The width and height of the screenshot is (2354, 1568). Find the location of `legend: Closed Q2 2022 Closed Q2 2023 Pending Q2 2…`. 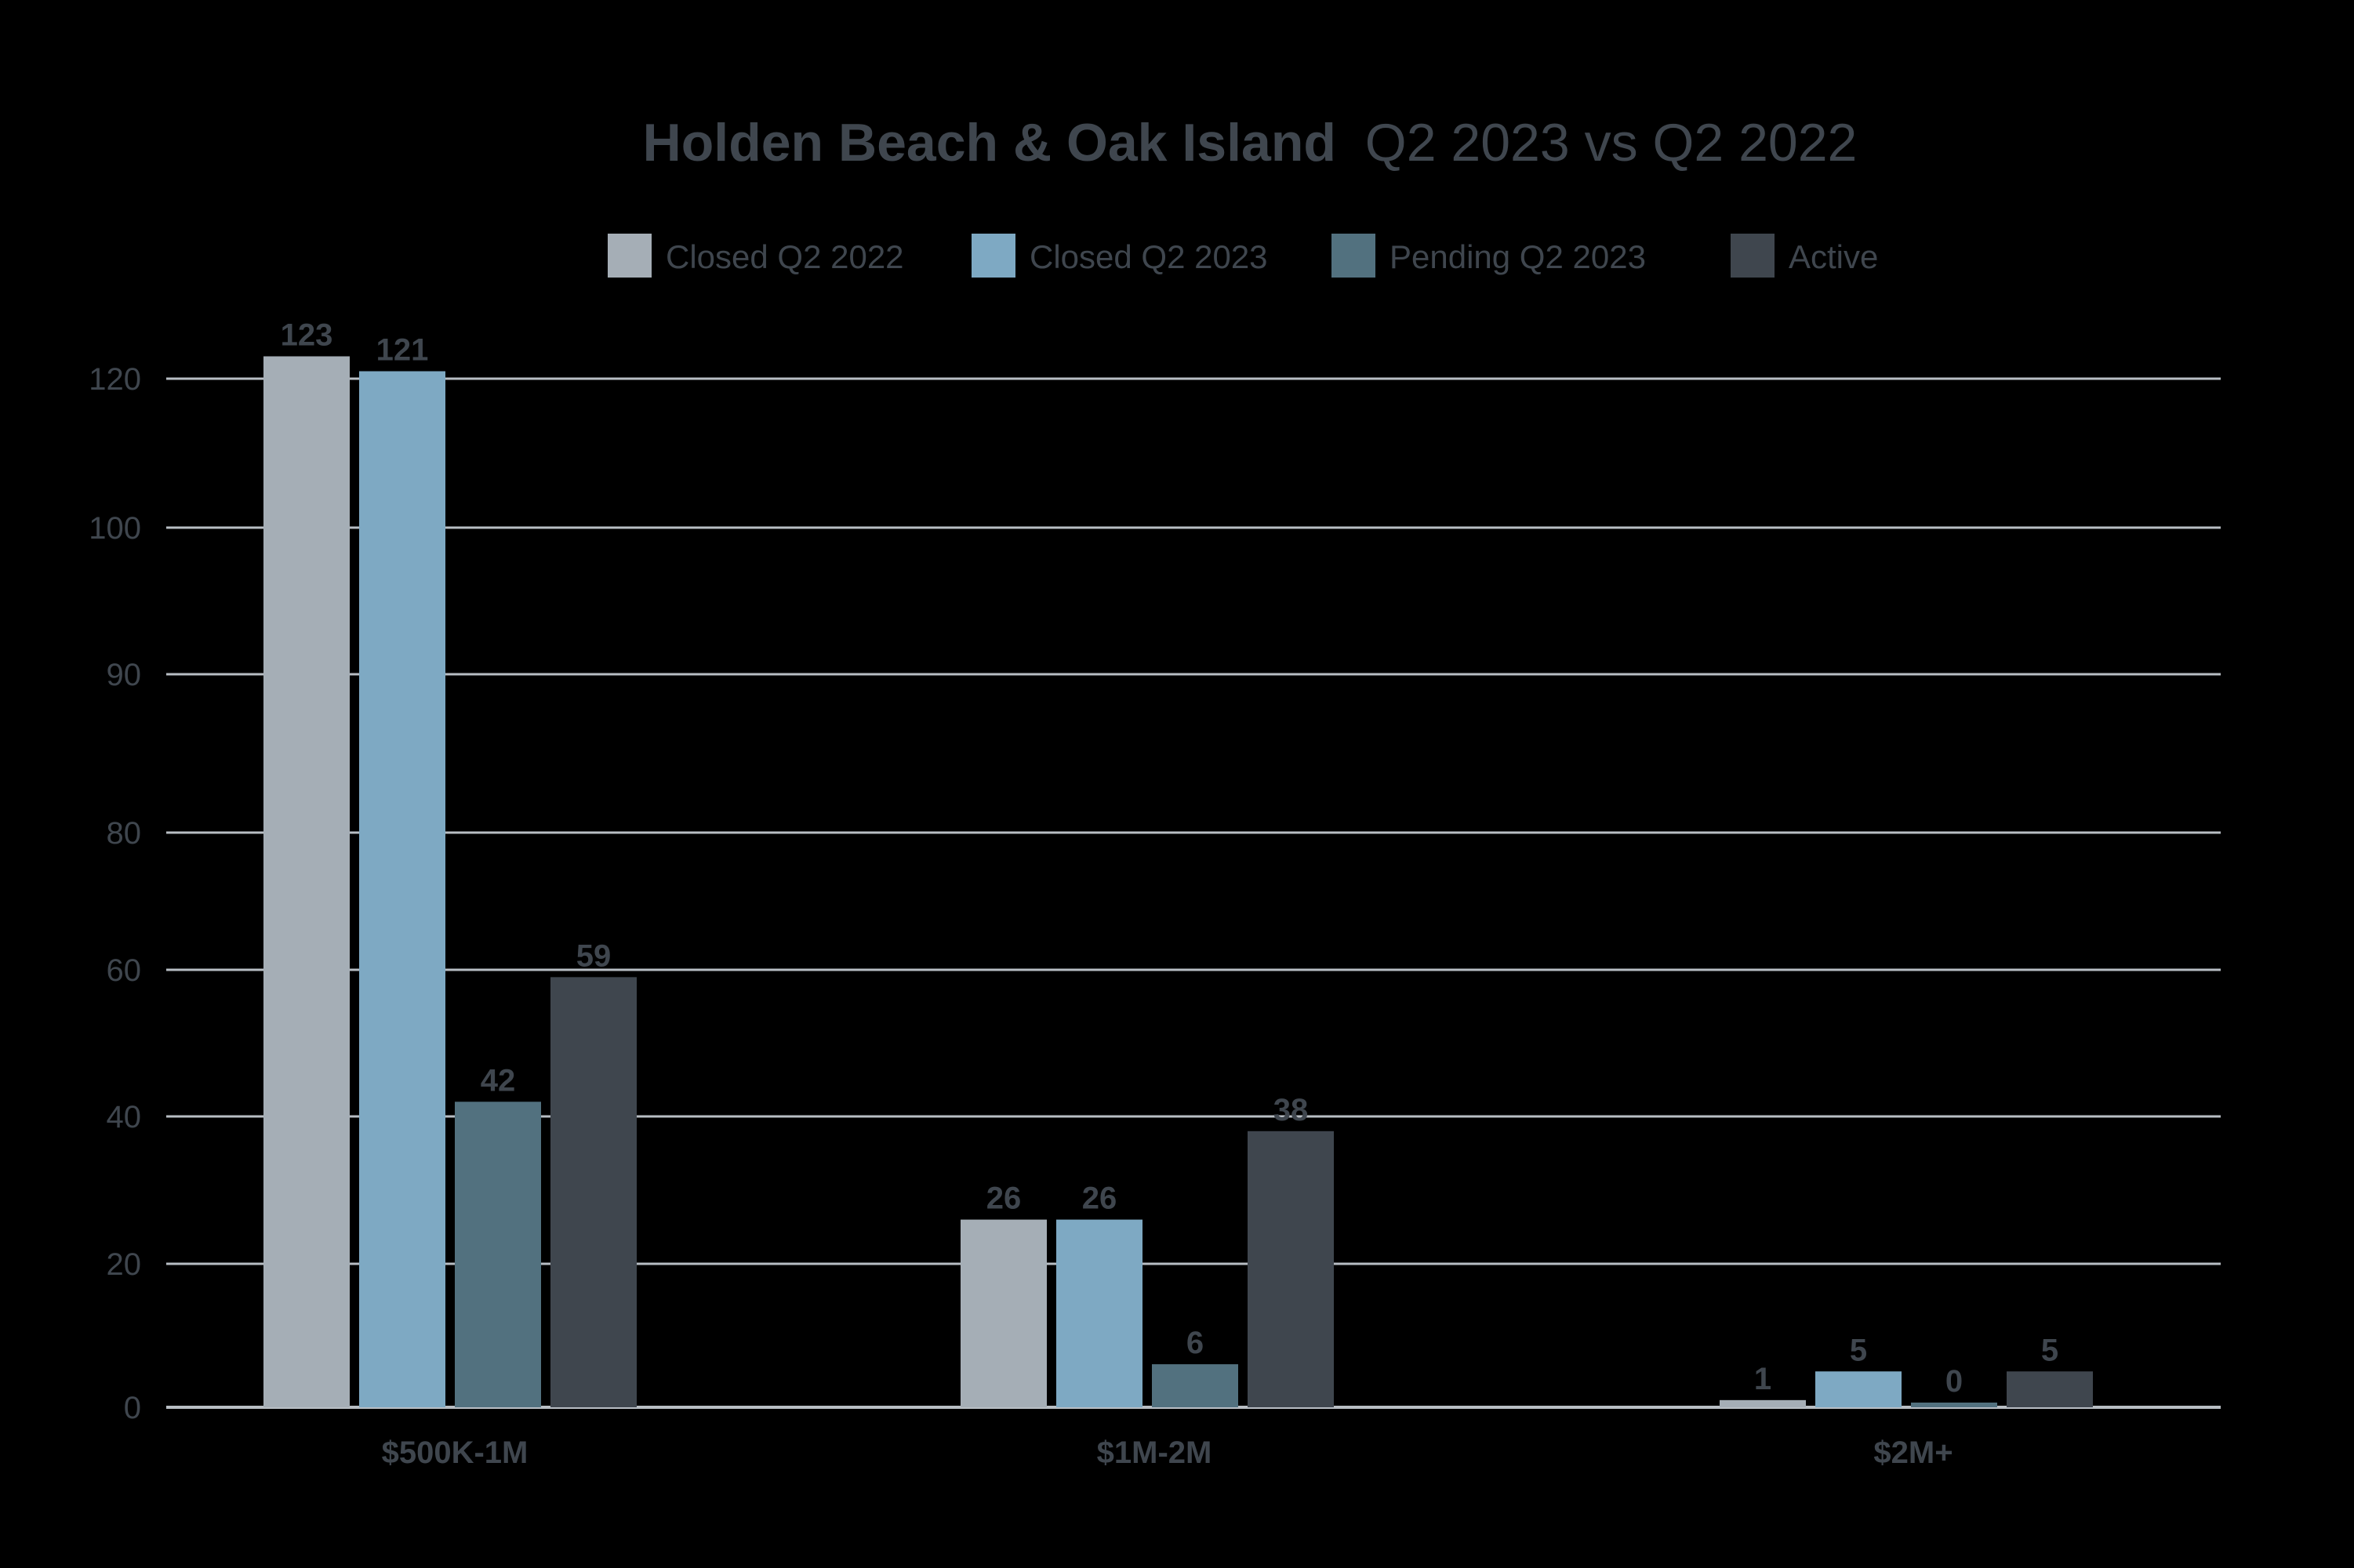

legend: Closed Q2 2022 Closed Q2 2023 Pending Q2 2… is located at coordinates (1243, 256).